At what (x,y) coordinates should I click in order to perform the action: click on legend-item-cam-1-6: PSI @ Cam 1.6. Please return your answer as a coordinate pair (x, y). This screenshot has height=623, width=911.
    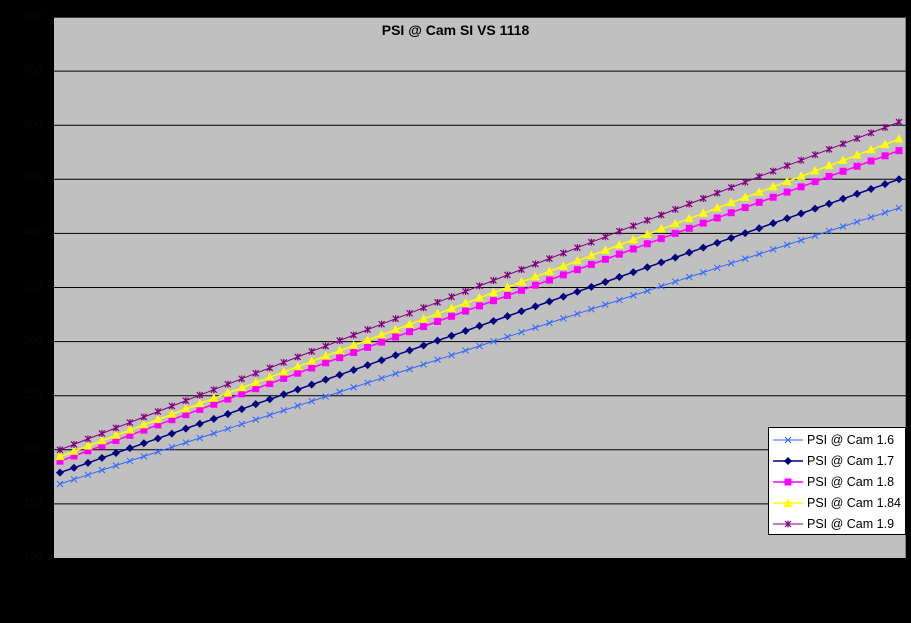
    Looking at the image, I should click on (837, 440).